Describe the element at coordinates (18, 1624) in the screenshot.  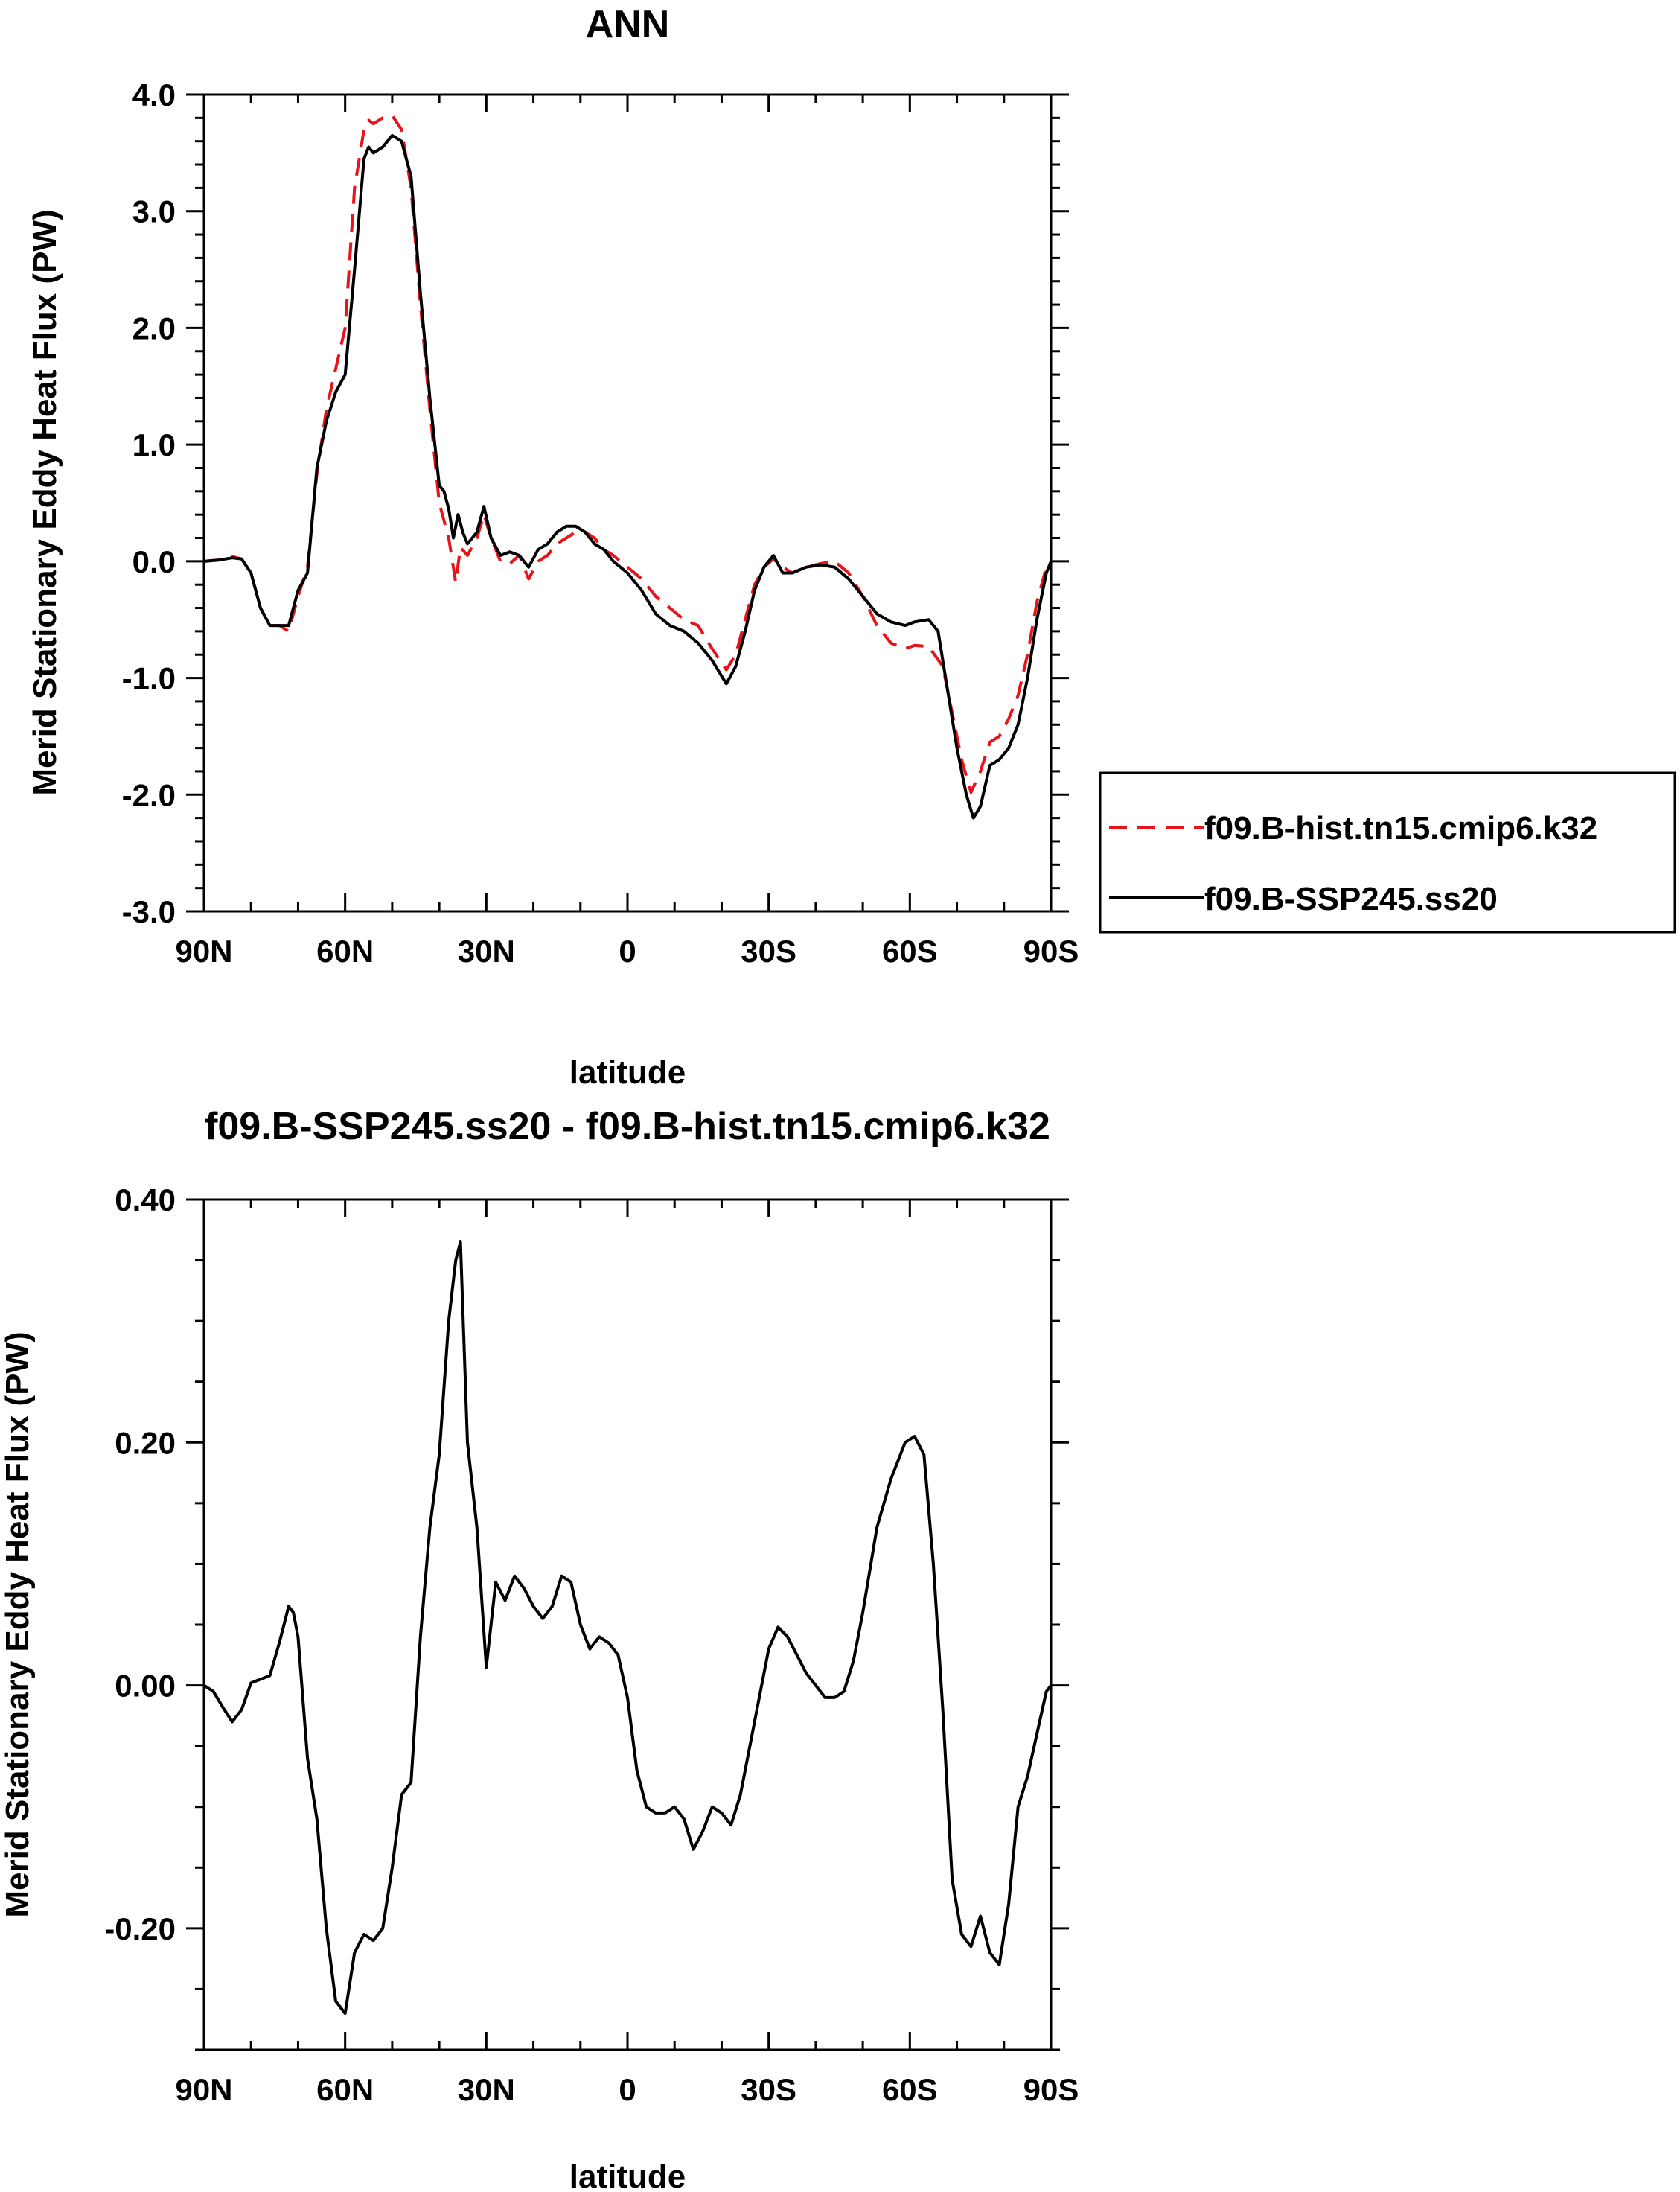
I see `bottom-y-axis-label: Merid Stationary Eddy Heat Flux (PW)` at that location.